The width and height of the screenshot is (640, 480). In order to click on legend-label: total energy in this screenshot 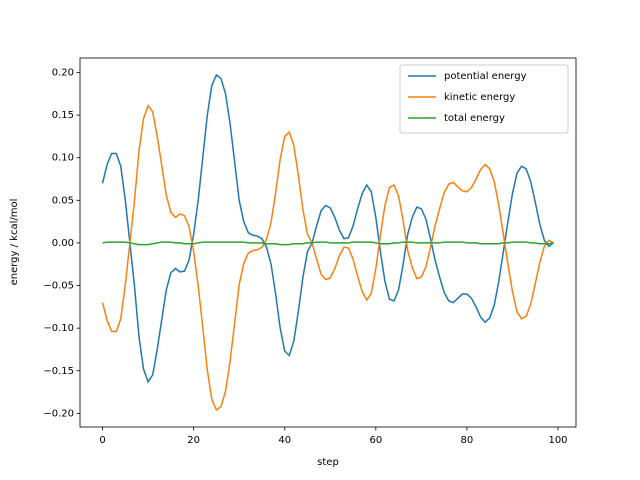, I will do `click(474, 118)`.